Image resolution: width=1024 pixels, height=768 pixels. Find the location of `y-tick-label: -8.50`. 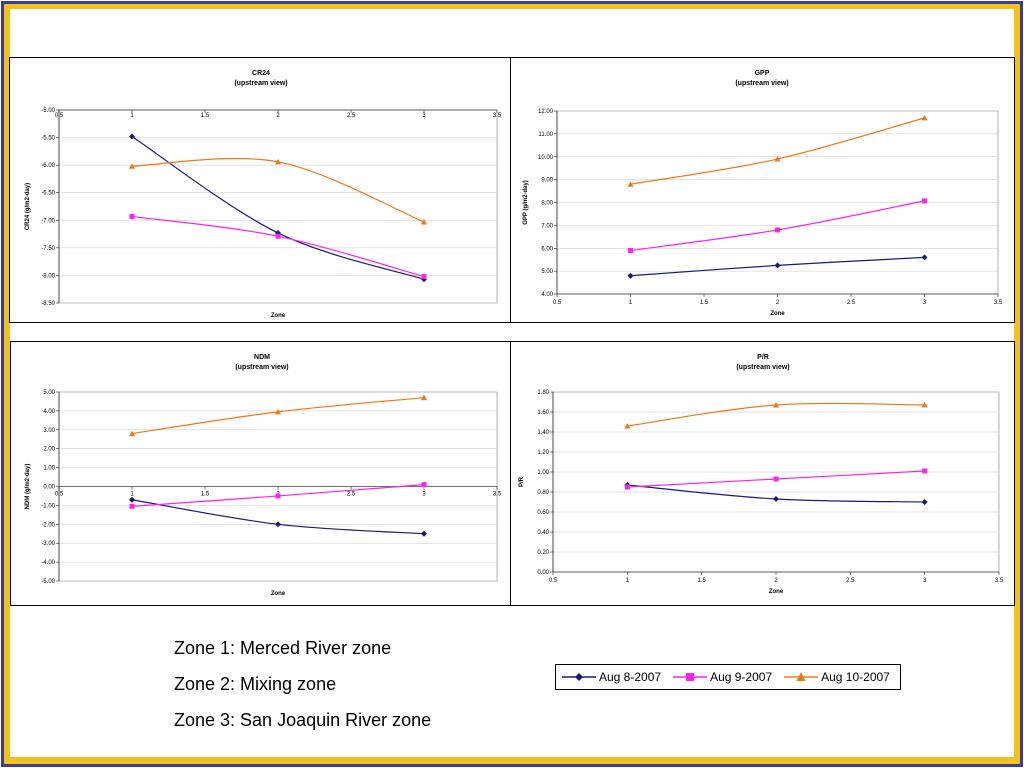

y-tick-label: -8.50 is located at coordinates (48, 304).